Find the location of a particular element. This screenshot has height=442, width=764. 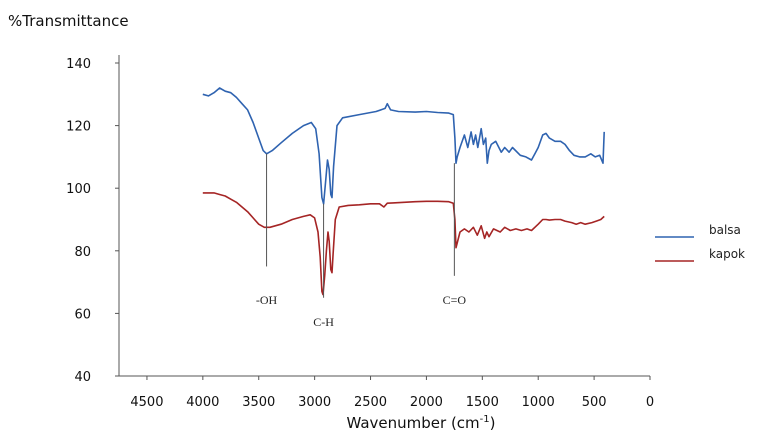

x-tick-label: 3500 is located at coordinates (258, 402).